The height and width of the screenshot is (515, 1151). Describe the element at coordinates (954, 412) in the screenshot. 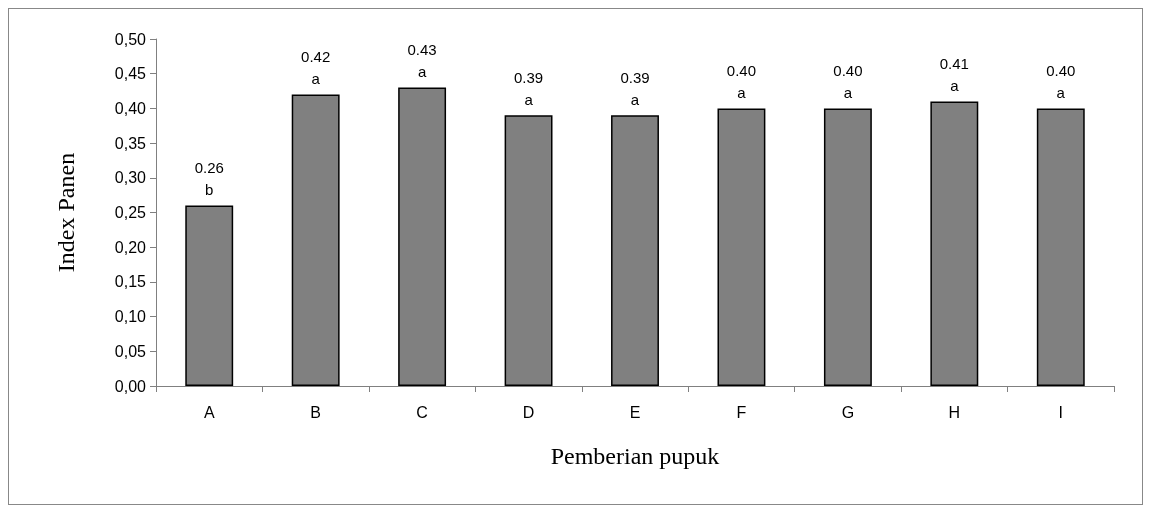

I see `x-tick-label: H` at that location.